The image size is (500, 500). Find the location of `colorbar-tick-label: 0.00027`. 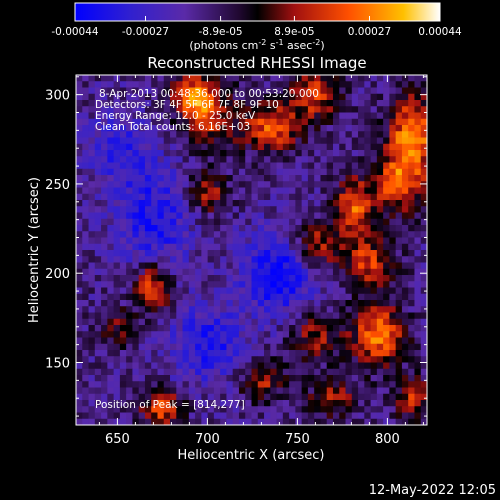

colorbar-tick-label: 0.00027 is located at coordinates (369, 32).